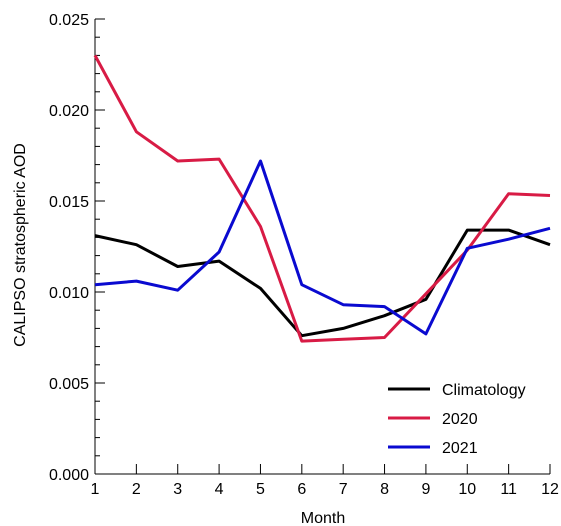 Image resolution: width=561 pixels, height=526 pixels. Describe the element at coordinates (484, 390) in the screenshot. I see `legend-label-climatology: Climatology` at that location.